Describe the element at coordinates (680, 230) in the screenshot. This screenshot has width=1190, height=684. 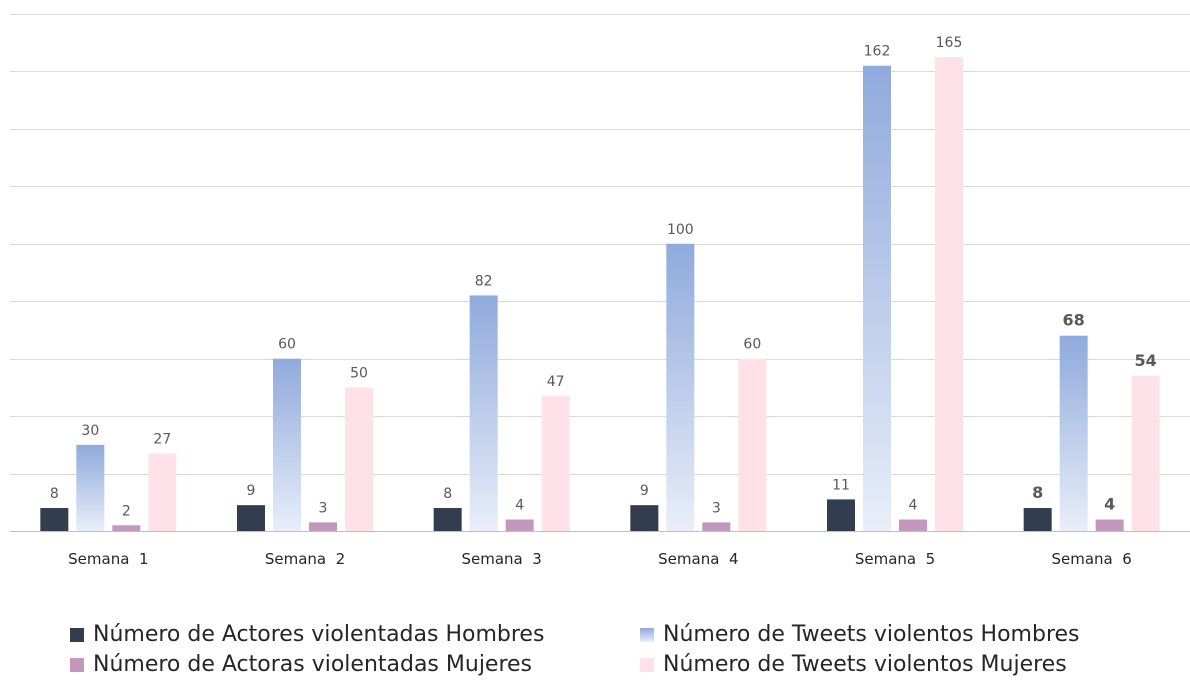
I see `data-label: 100` at that location.